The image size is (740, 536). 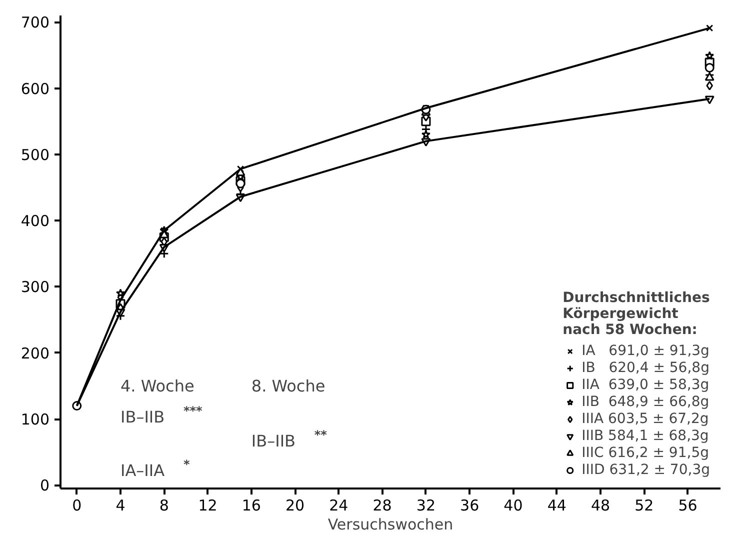 I want to click on y-tick-label: 600, so click(x=35, y=89).